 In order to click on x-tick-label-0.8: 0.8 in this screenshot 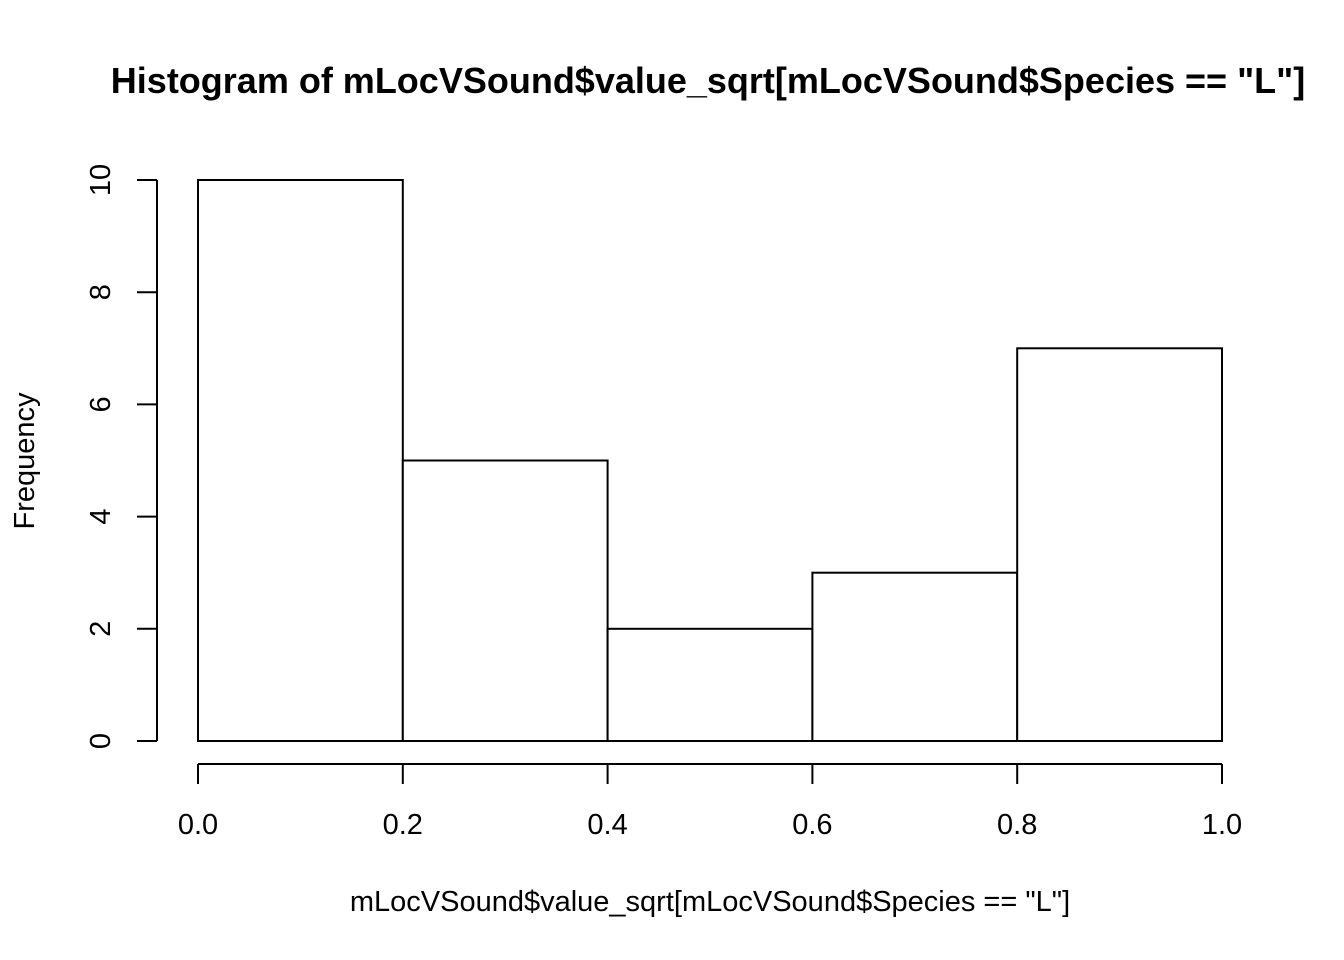, I will do `click(1017, 825)`.